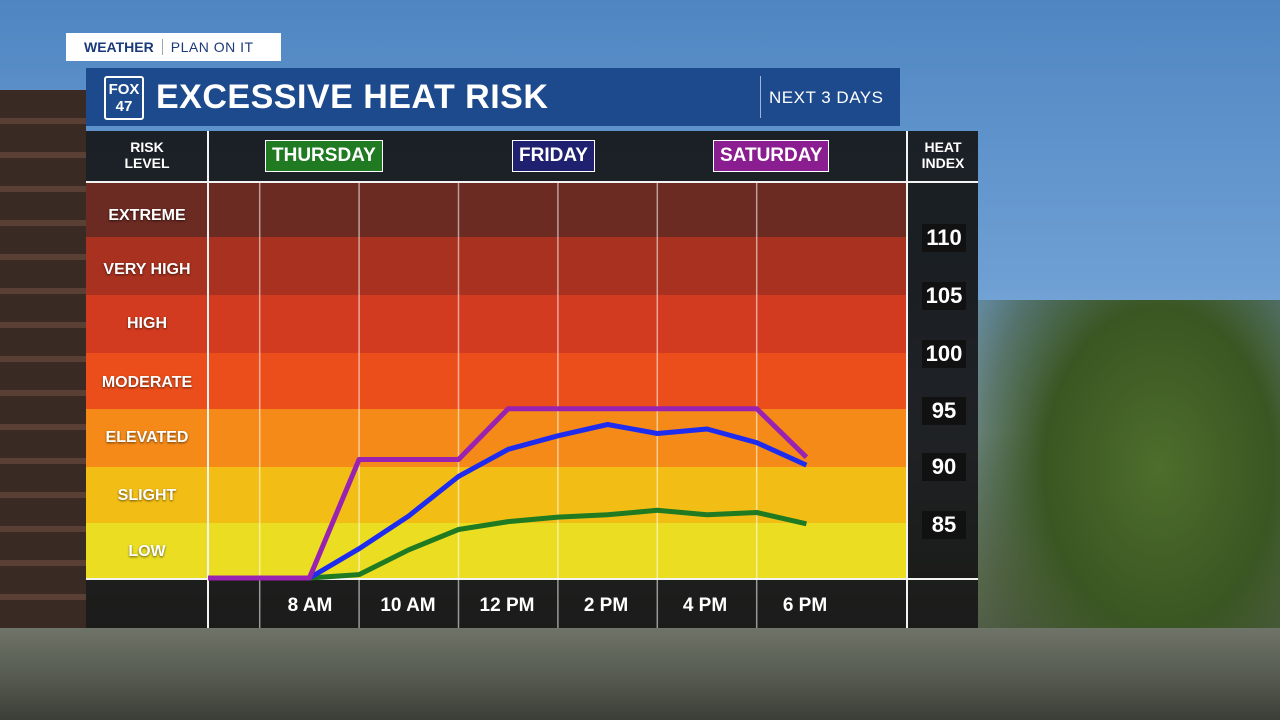 This screenshot has height=720, width=1280. Describe the element at coordinates (496, 324) in the screenshot. I see `band-high` at that location.